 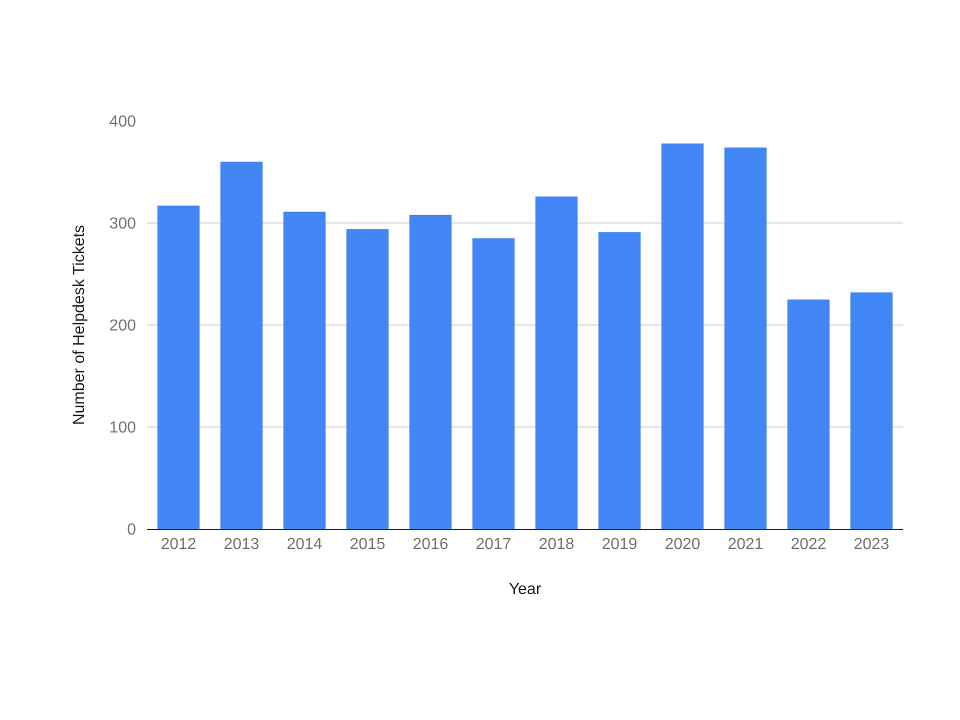 I want to click on y-tick-label: 200, so click(x=122, y=326).